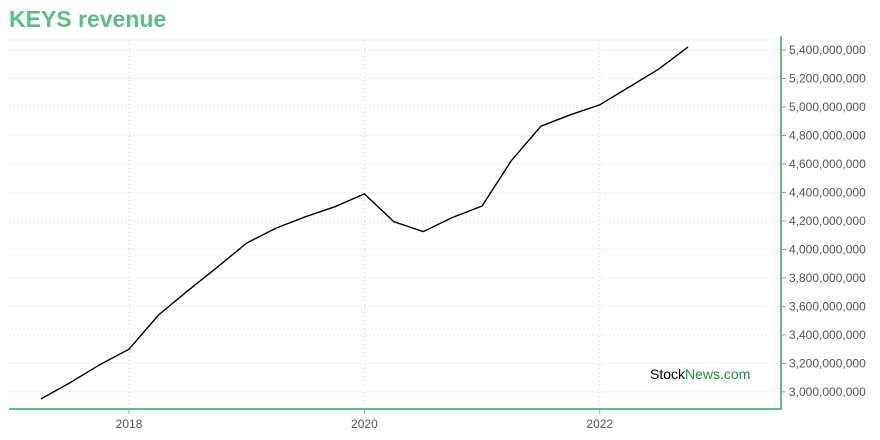  I want to click on x-tick-label: 2020, so click(364, 424).